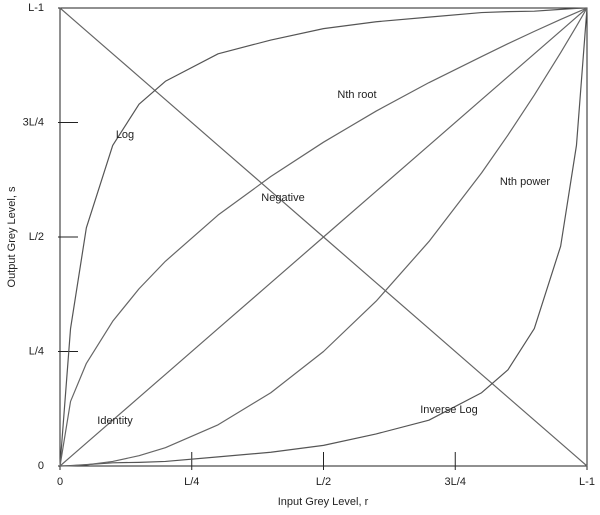 This screenshot has height=515, width=600. I want to click on x-tick-label: L/4, so click(191, 482).